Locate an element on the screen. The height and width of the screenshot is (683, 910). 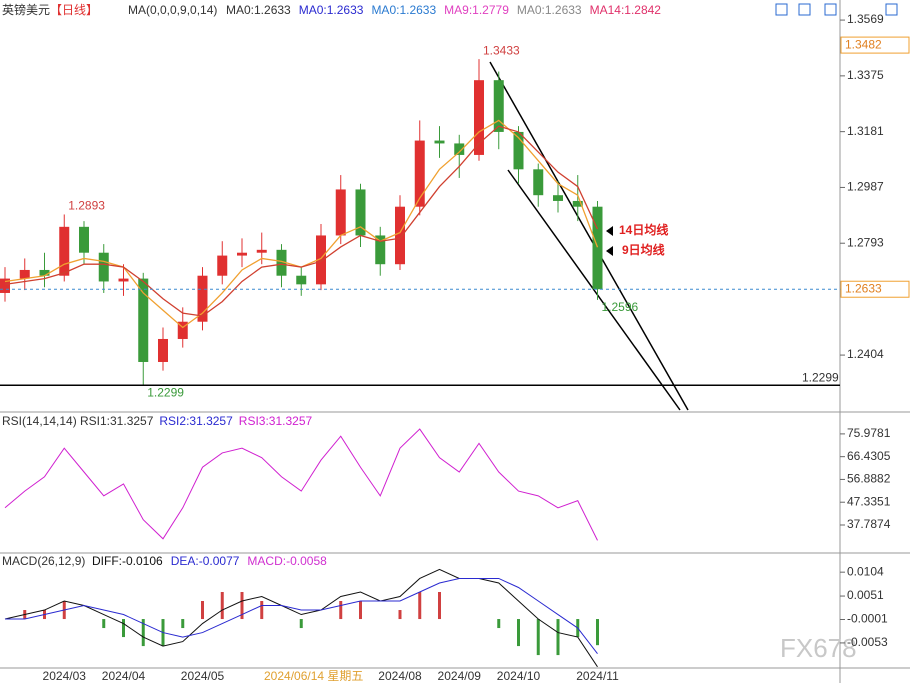
x-tick-label: 2024/11 is located at coordinates (597, 676).